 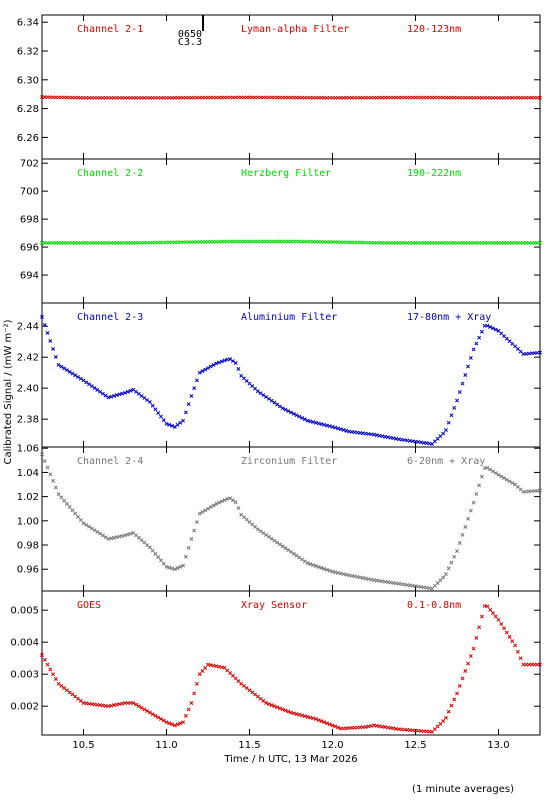 I want to click on flare-class-label: C3.3, so click(x=190, y=42).